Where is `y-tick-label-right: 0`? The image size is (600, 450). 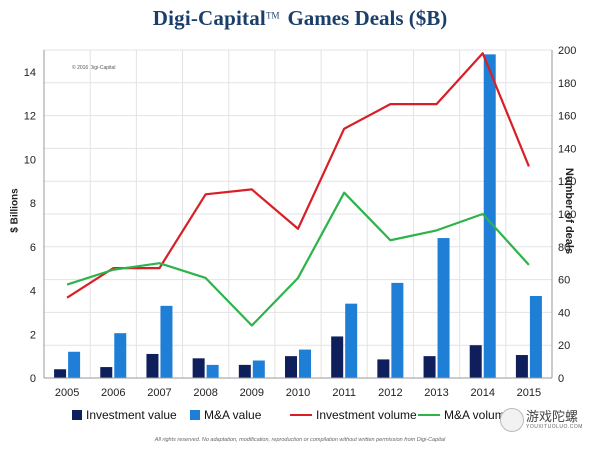
y-tick-label-right: 0 is located at coordinates (561, 379).